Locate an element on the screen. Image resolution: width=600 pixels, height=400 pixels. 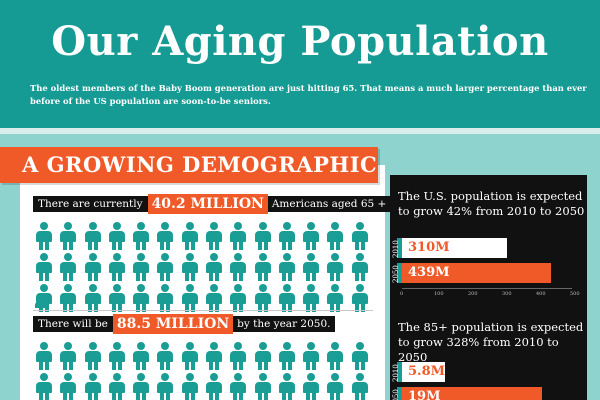
bar: 19M is located at coordinates (472, 393).